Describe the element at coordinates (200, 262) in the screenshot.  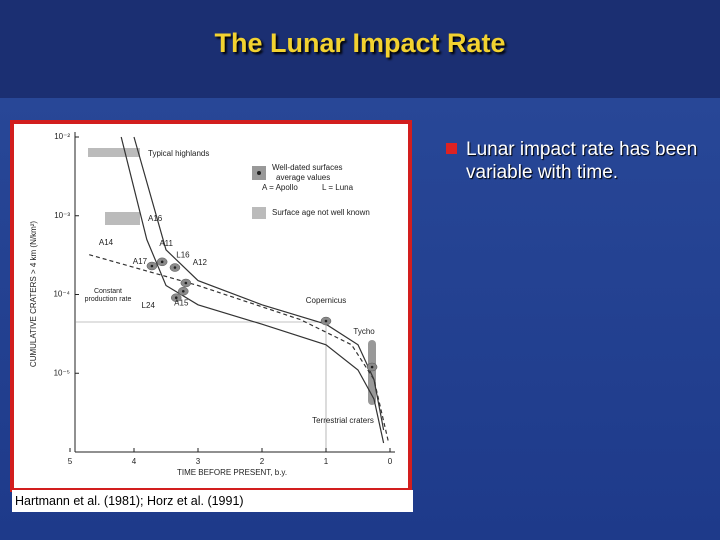
I see `point-label: A12` at that location.